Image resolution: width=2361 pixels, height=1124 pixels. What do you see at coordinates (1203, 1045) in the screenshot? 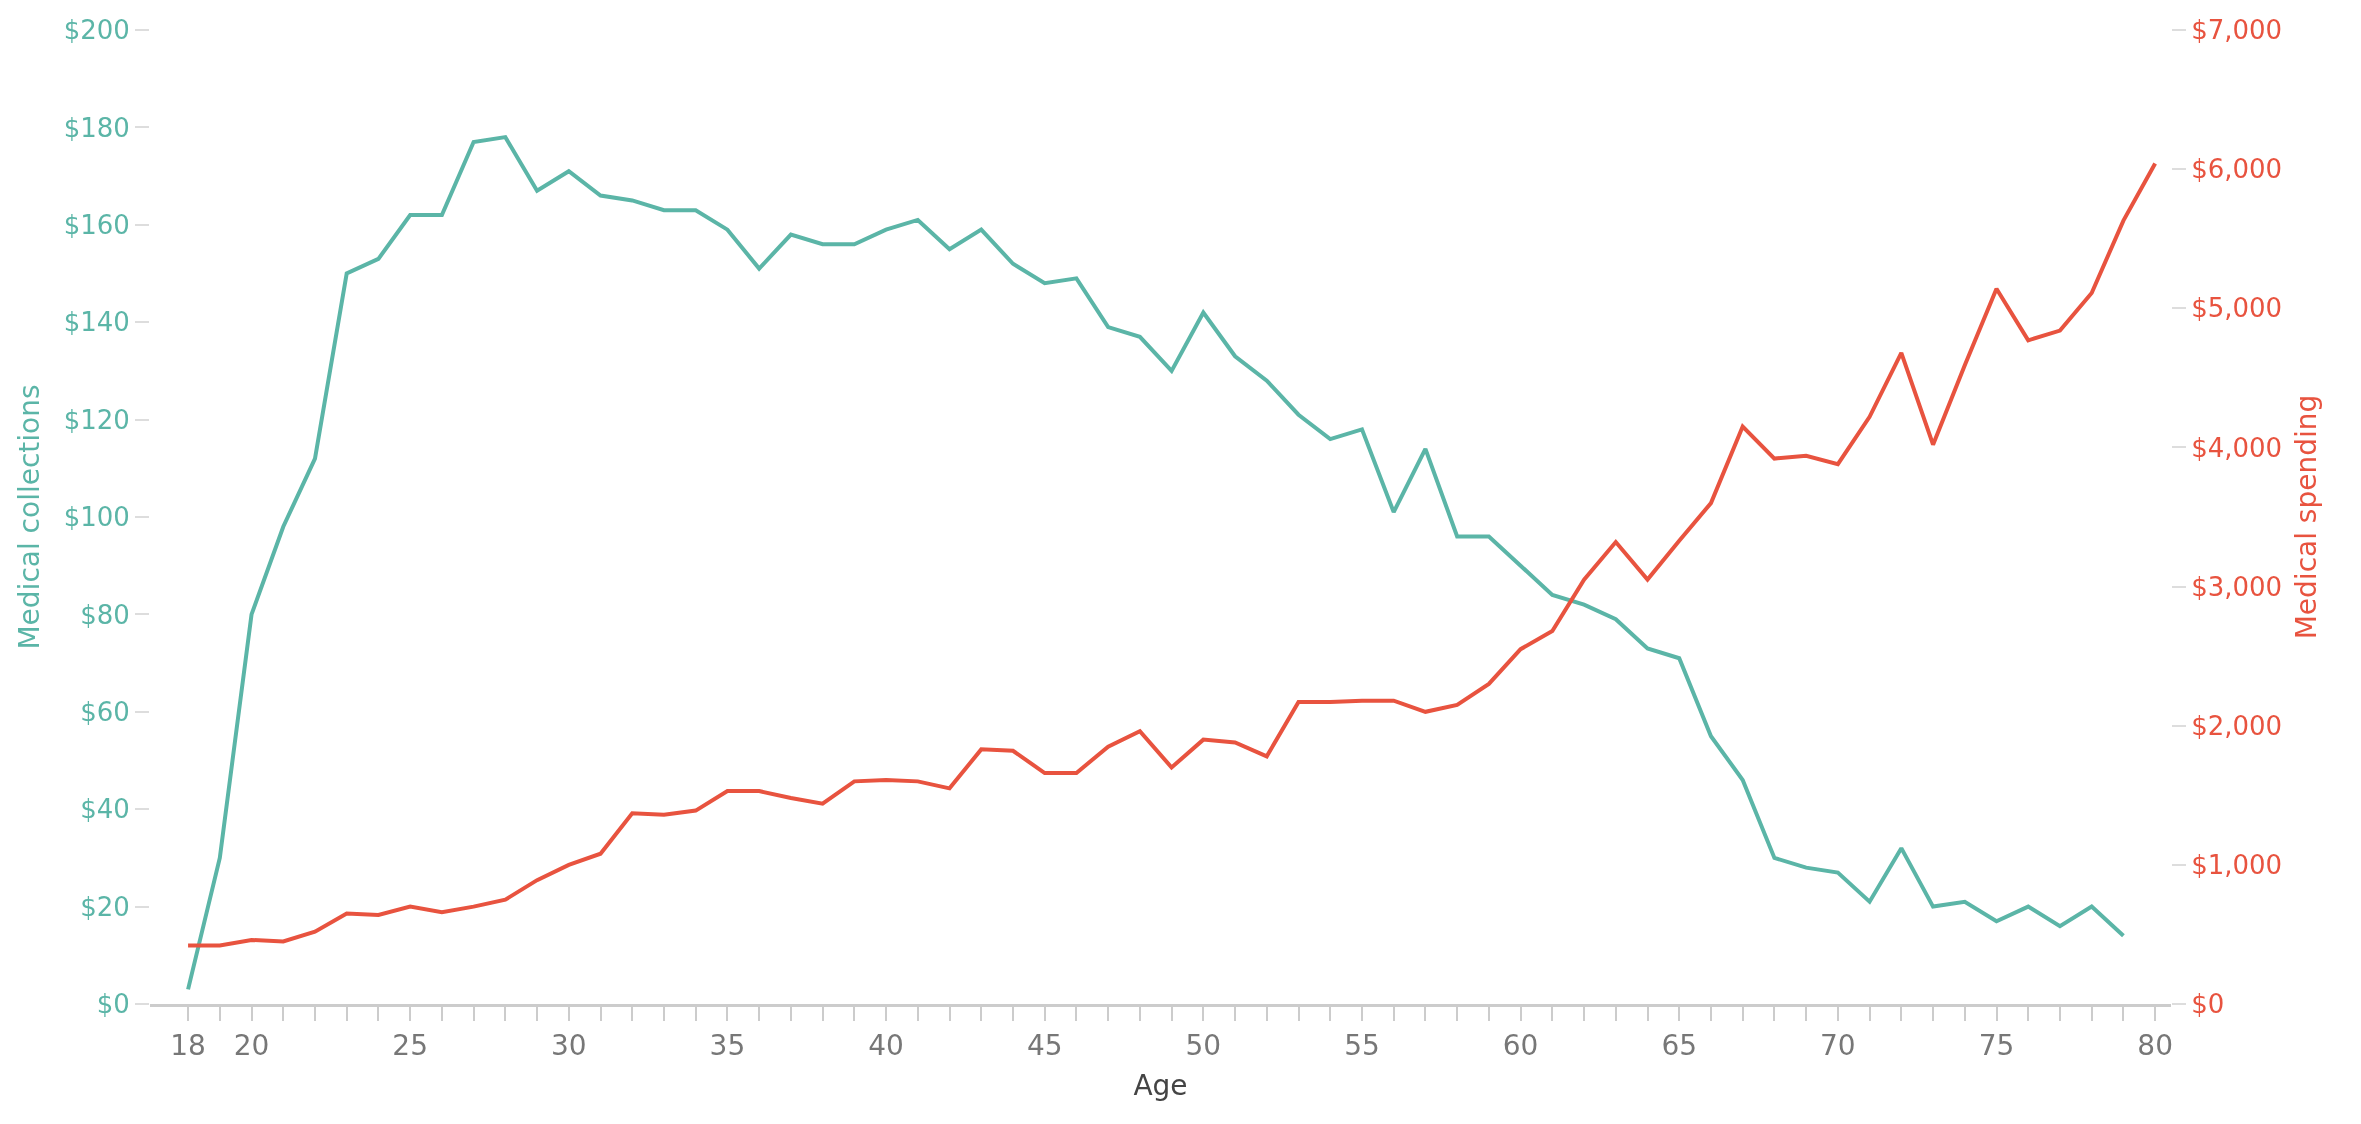
I see `x-tick-label: 50` at bounding box center [1203, 1045].